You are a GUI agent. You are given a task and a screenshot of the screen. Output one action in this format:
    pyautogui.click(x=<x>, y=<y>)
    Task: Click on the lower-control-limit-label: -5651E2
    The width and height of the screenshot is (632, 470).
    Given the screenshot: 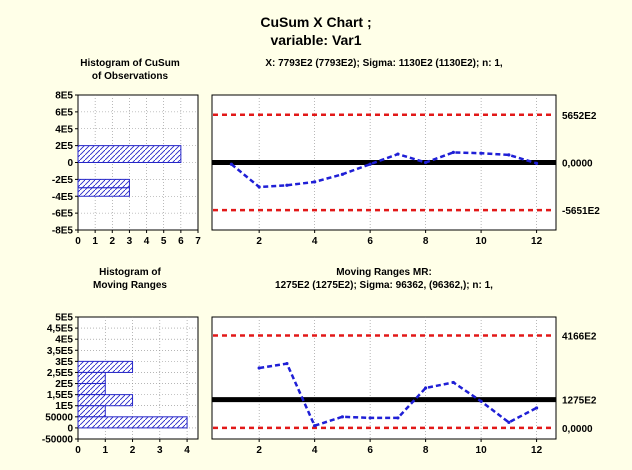 What is the action you would take?
    pyautogui.click(x=581, y=211)
    